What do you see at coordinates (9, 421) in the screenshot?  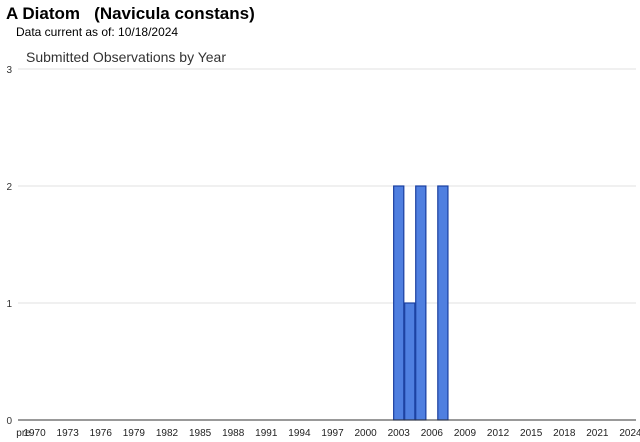 I see `y-tick-label: 0` at bounding box center [9, 421].